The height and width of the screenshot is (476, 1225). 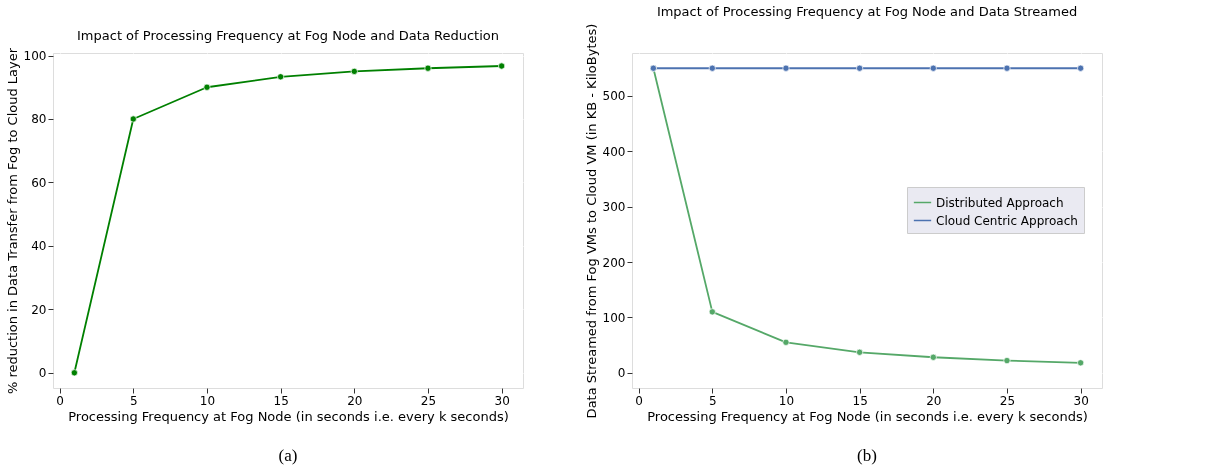 I want to click on legend-label: Distributed Approach, so click(x=1000, y=202).